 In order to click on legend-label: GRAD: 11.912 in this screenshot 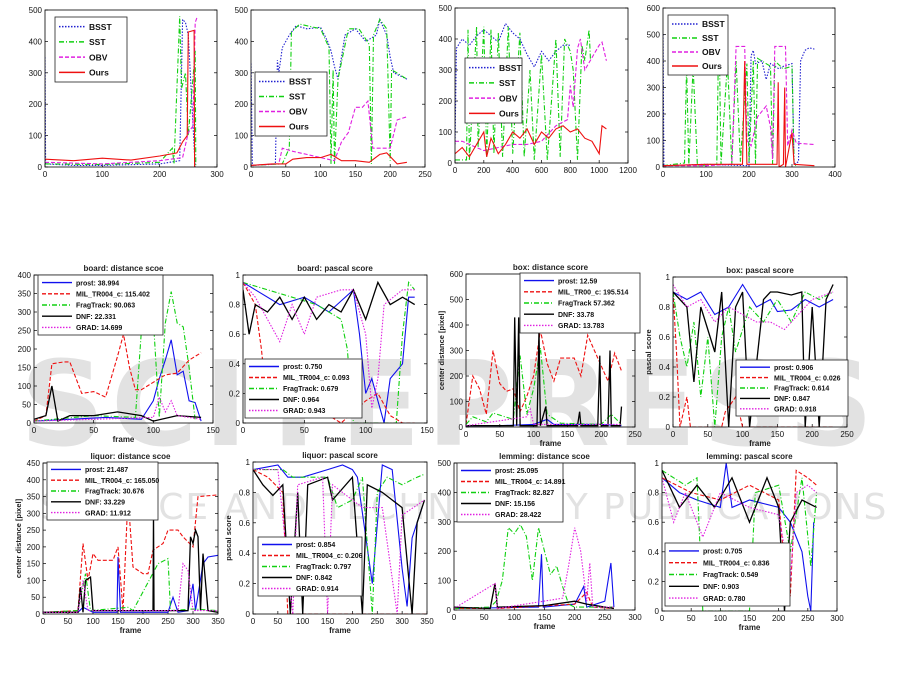, I will do `click(108, 513)`.